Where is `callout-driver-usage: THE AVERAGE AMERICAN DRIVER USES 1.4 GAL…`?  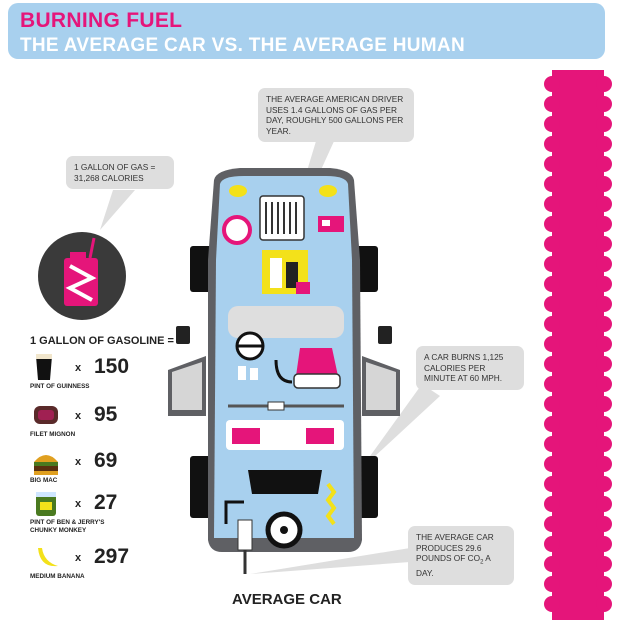 callout-driver-usage: THE AVERAGE AMERICAN DRIVER USES 1.4 GAL… is located at coordinates (336, 115).